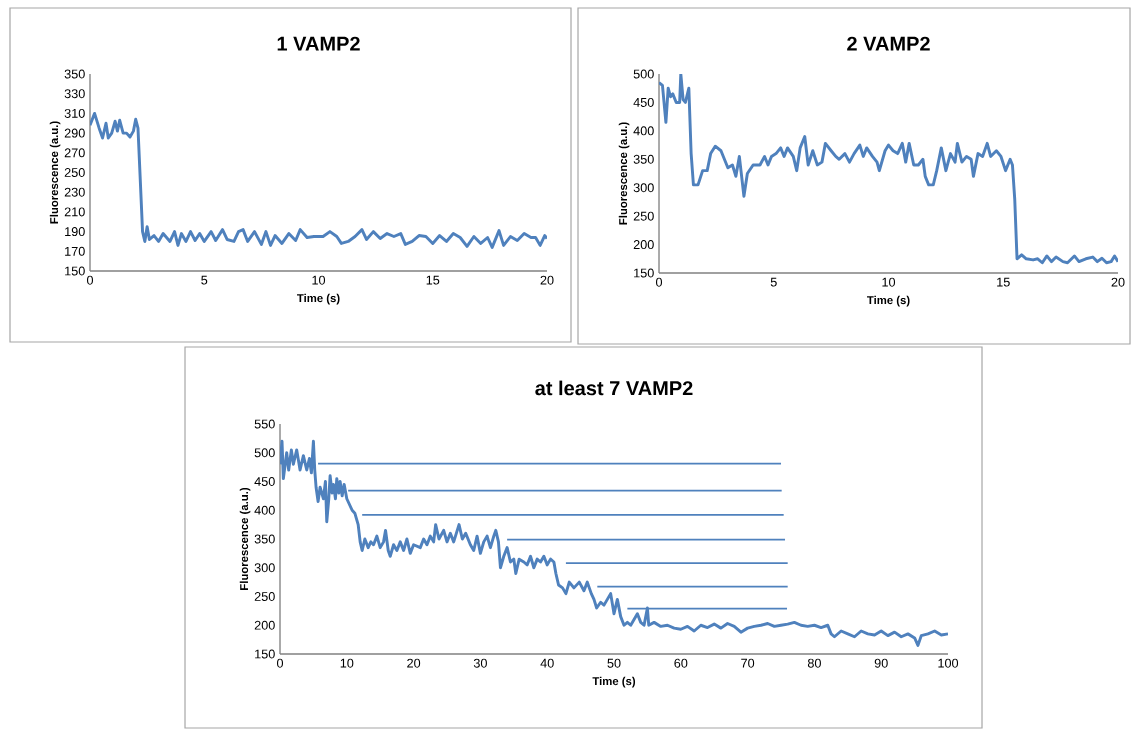 This screenshot has width=1131, height=729. I want to click on y-tick-label: 170, so click(75, 251).